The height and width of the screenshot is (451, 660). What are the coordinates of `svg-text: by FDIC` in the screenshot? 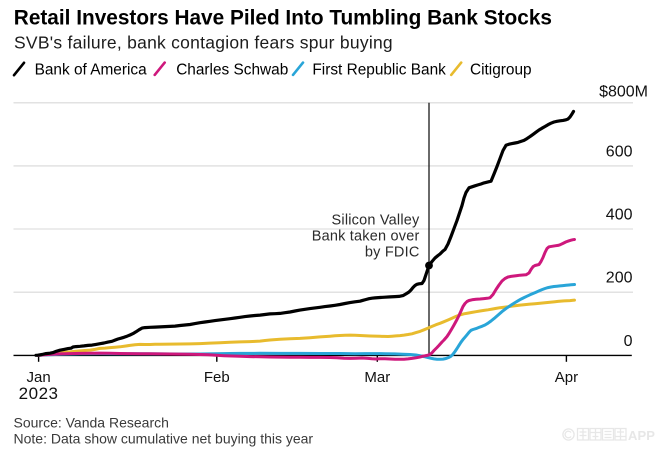 It's located at (392, 253).